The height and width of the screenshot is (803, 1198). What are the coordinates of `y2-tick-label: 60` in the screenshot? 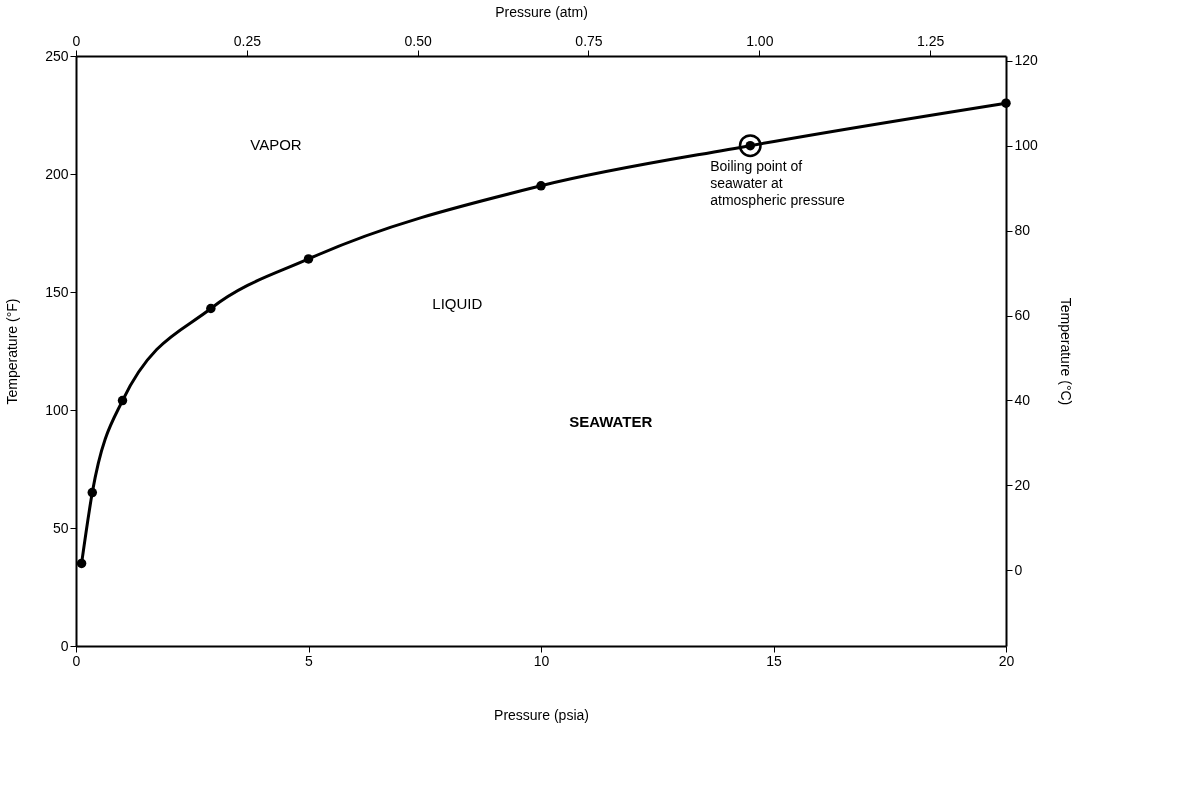 It's located at (1022, 315).